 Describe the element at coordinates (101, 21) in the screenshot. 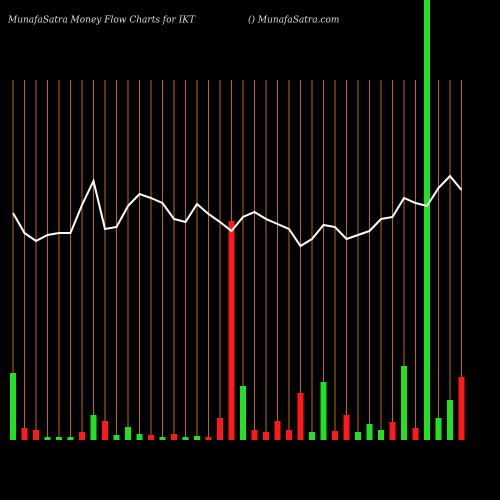

I see `chart-title: MunafaSatra Money Flow Charts for IKT` at that location.